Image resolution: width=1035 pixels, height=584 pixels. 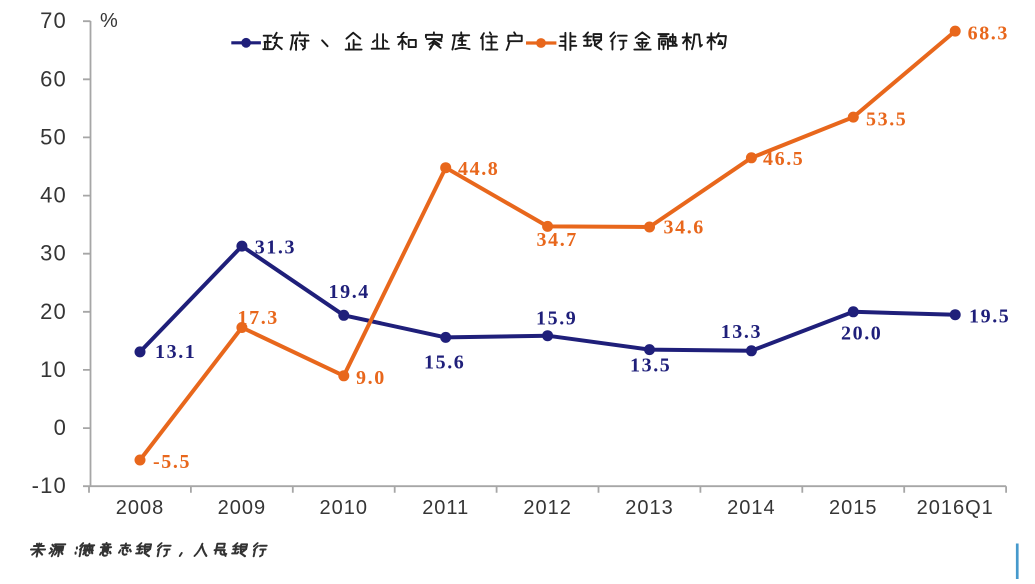 I want to click on svg-text: 44.8, so click(x=478, y=169).